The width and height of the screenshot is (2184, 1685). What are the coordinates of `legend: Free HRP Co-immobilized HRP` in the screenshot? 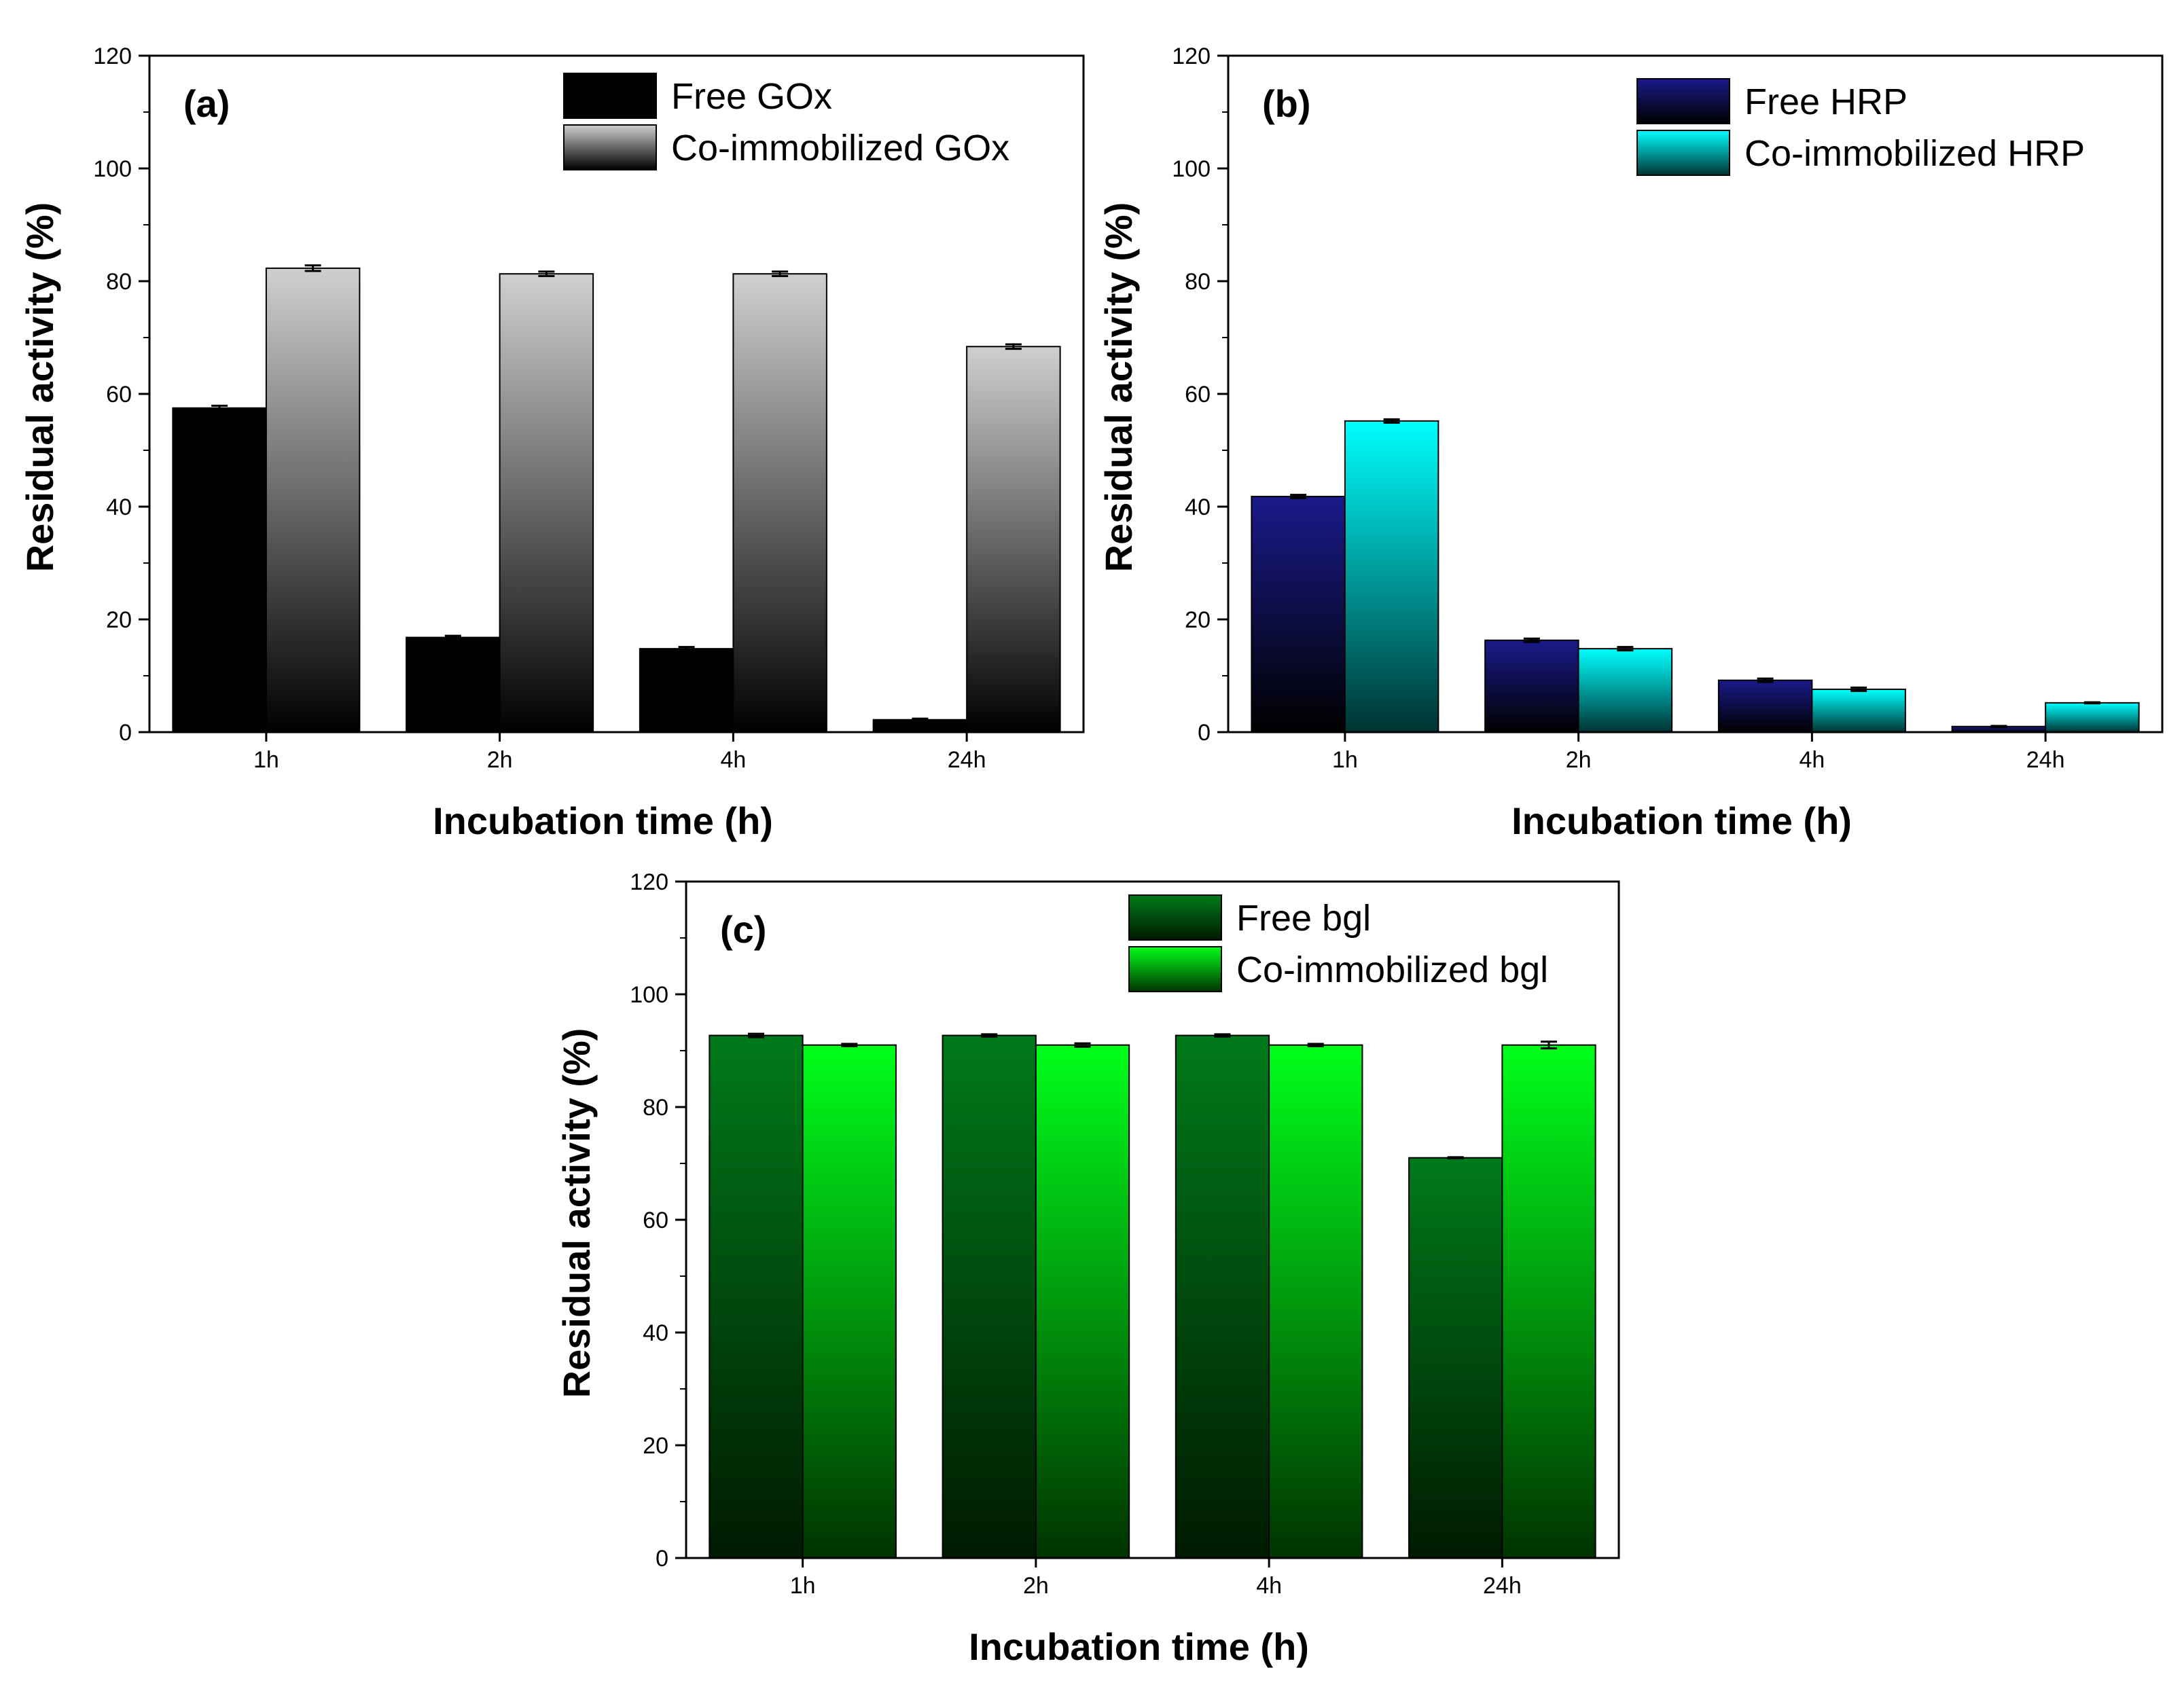 It's located at (1861, 127).